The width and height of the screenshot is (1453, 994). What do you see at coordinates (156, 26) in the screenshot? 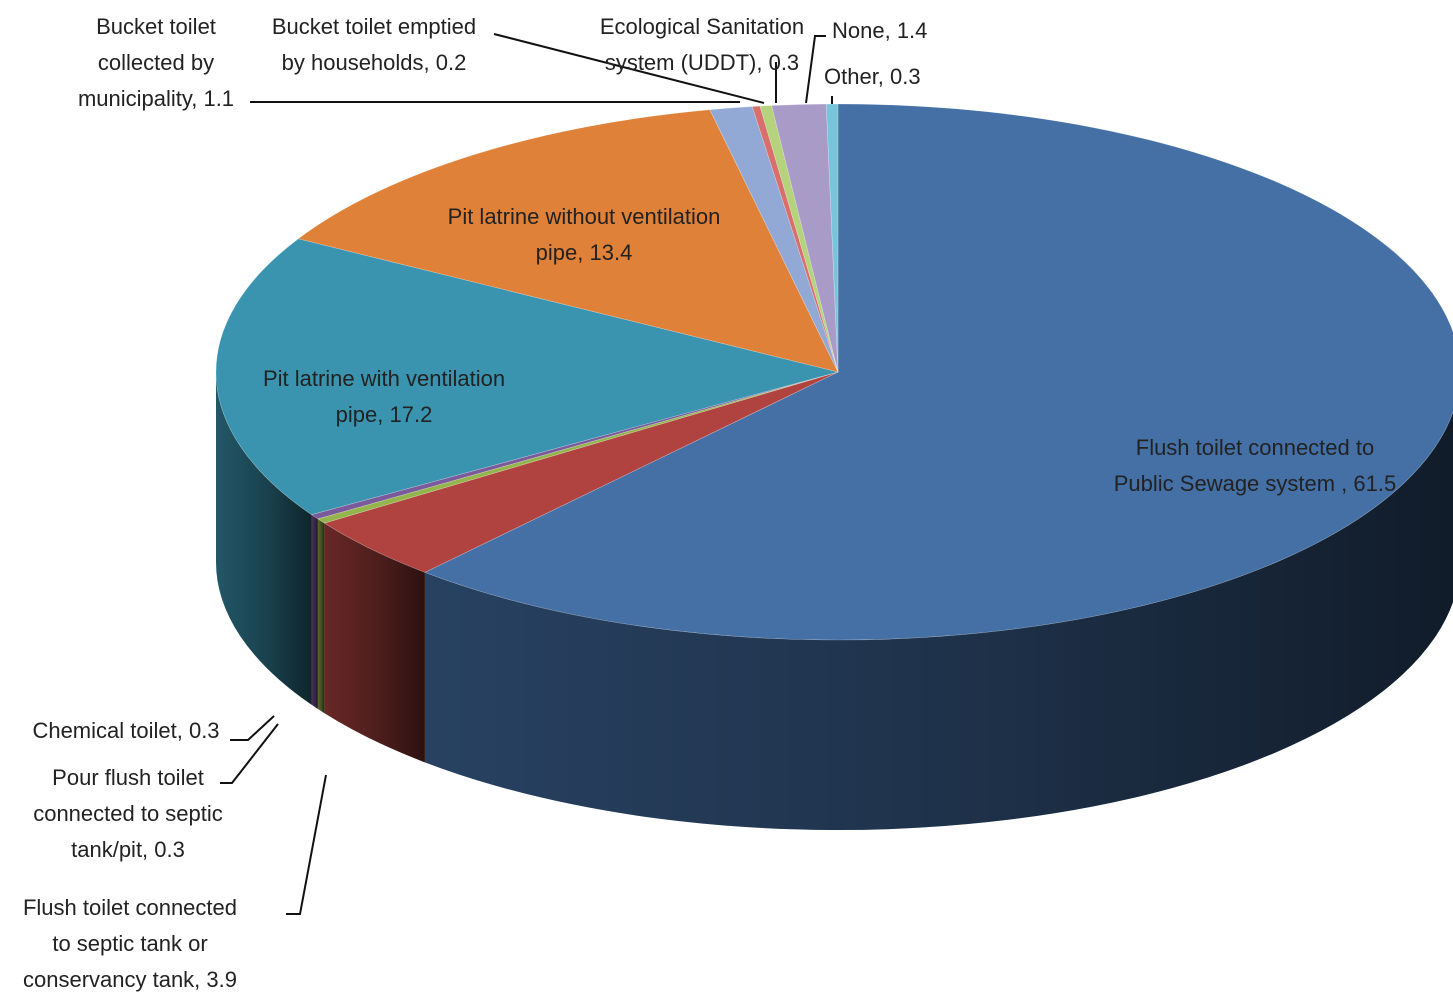
I see `slice-label-6-line-0: Bucket toilet` at bounding box center [156, 26].